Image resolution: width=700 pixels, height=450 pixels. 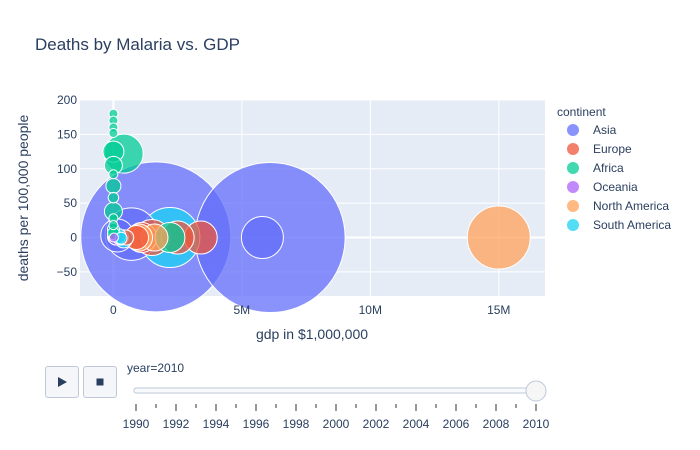 I want to click on slider-year-label: 2002, so click(x=376, y=424).